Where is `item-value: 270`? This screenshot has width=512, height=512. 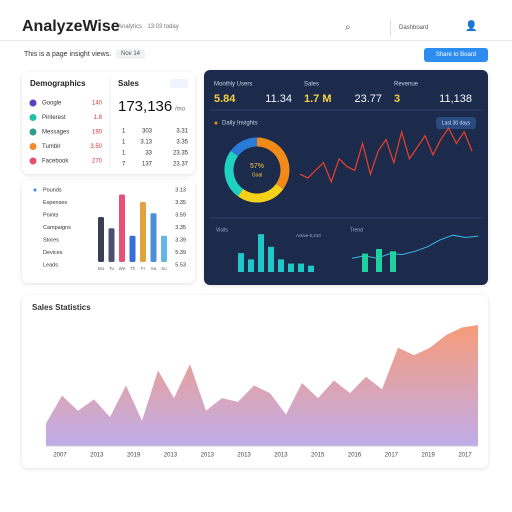 item-value: 270 is located at coordinates (97, 162).